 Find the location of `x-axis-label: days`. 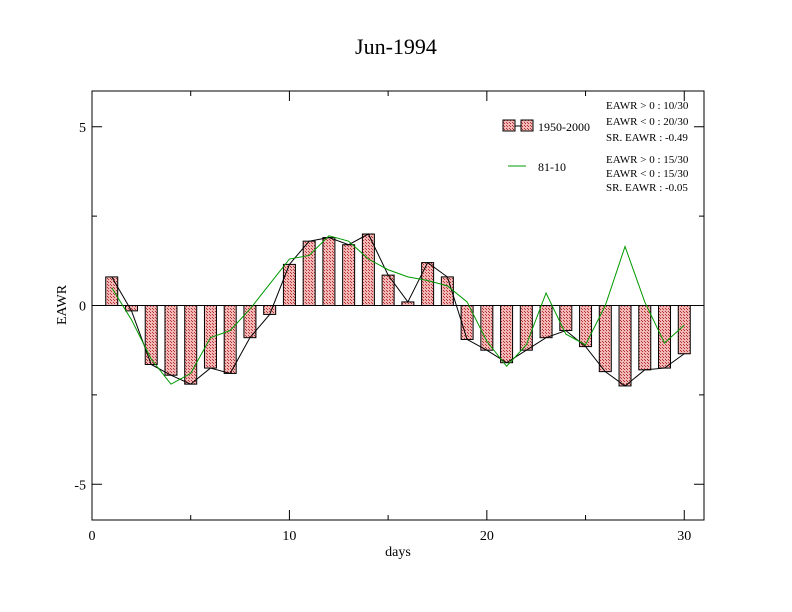

x-axis-label: days is located at coordinates (398, 552).